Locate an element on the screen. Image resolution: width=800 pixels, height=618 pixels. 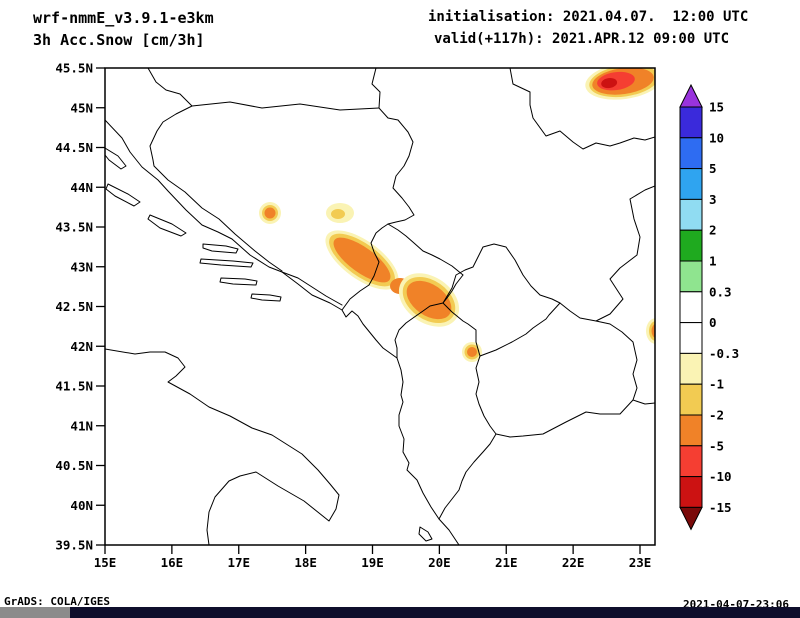
colorbar-label: 10 is located at coordinates (716, 137).